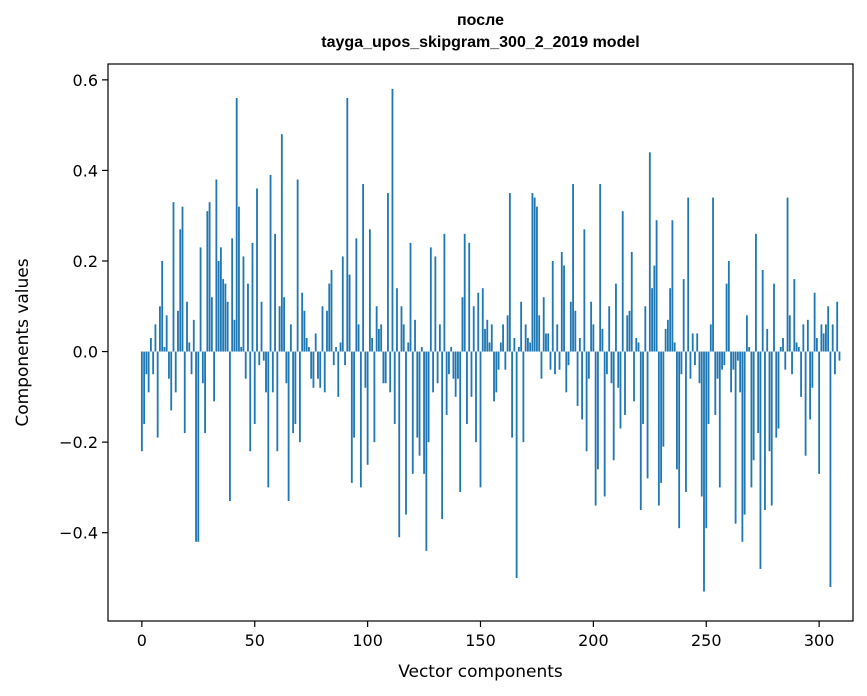 The image size is (867, 696). I want to click on y-tick-label: 0.2, so click(85, 261).